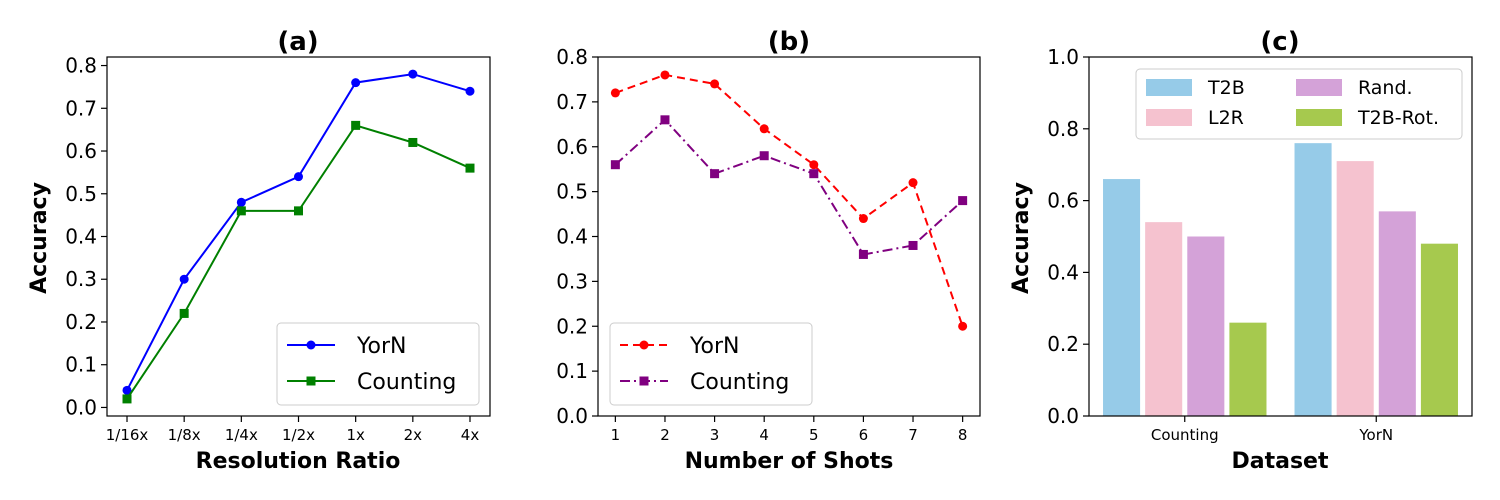  What do you see at coordinates (184, 435) in the screenshot?
I see `xtick-label: 1/8x` at bounding box center [184, 435].